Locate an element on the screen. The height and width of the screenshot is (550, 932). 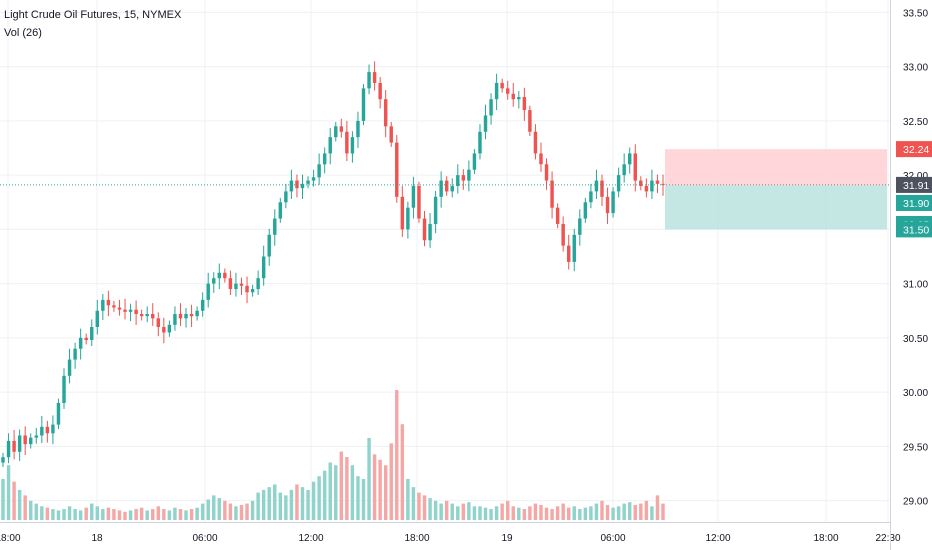
price-tick-label: 29.50 is located at coordinates (915, 447).